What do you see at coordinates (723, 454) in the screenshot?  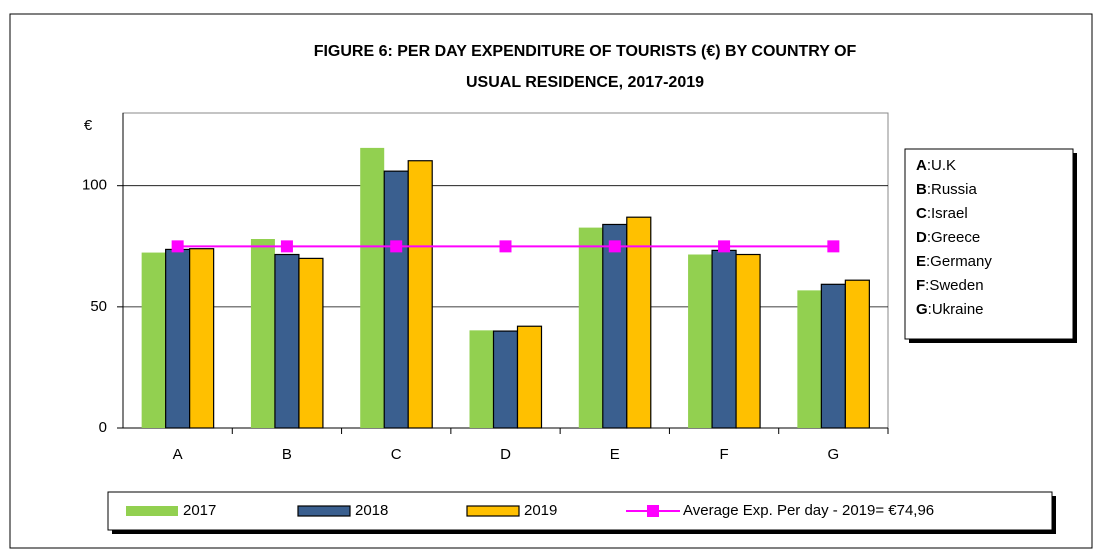 I see `x-tick-label: F` at bounding box center [723, 454].